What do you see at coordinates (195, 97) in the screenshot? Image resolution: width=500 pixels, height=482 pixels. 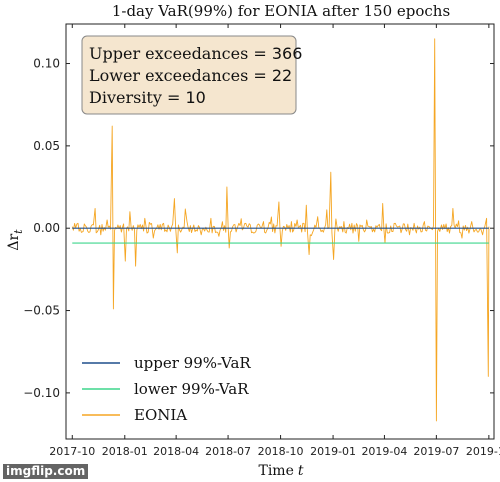 I see `diversity-value: 10` at bounding box center [195, 97].